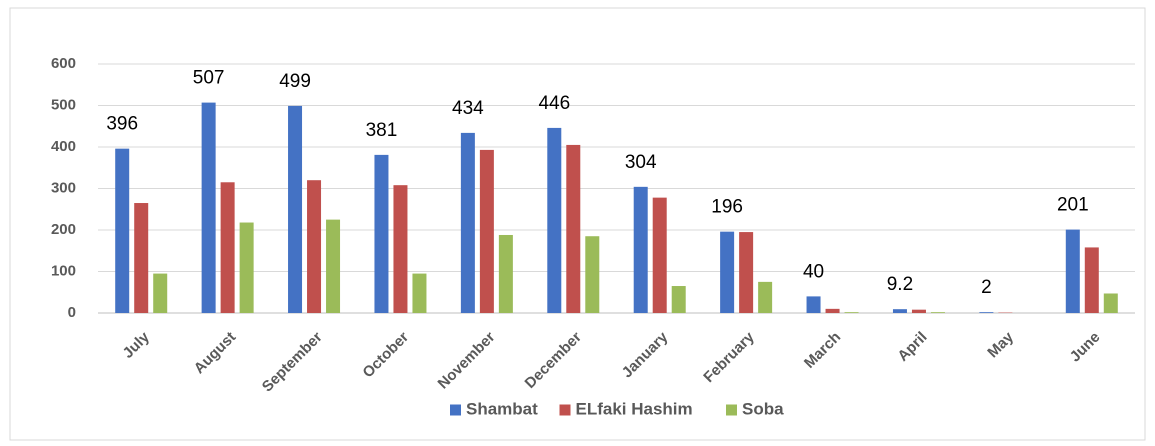 The image size is (1155, 446). I want to click on data-label: 381, so click(382, 130).